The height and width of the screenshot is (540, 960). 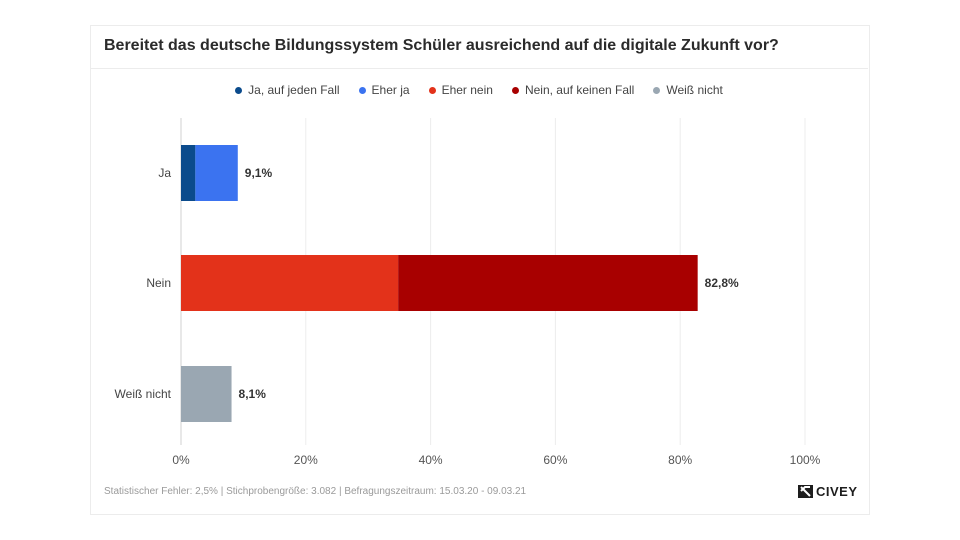 What do you see at coordinates (253, 394) in the screenshot?
I see `bar-total-label: 8,1%` at bounding box center [253, 394].